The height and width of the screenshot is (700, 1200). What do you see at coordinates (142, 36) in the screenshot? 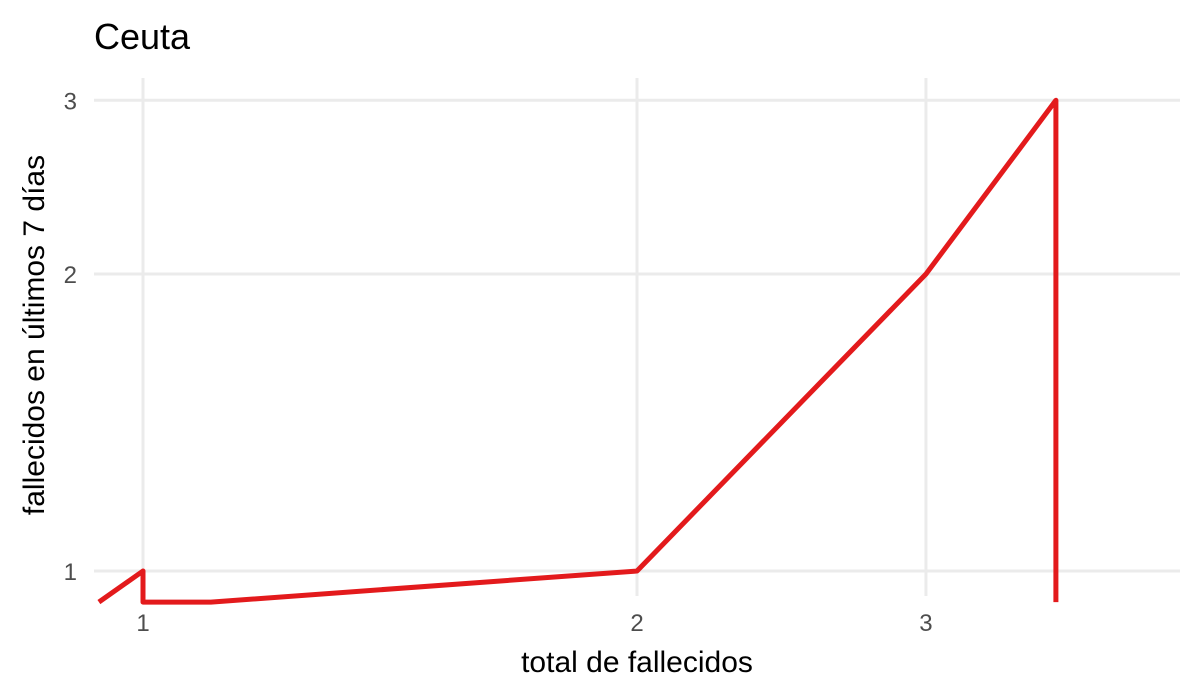
I see `chart-title: Ceuta` at bounding box center [142, 36].